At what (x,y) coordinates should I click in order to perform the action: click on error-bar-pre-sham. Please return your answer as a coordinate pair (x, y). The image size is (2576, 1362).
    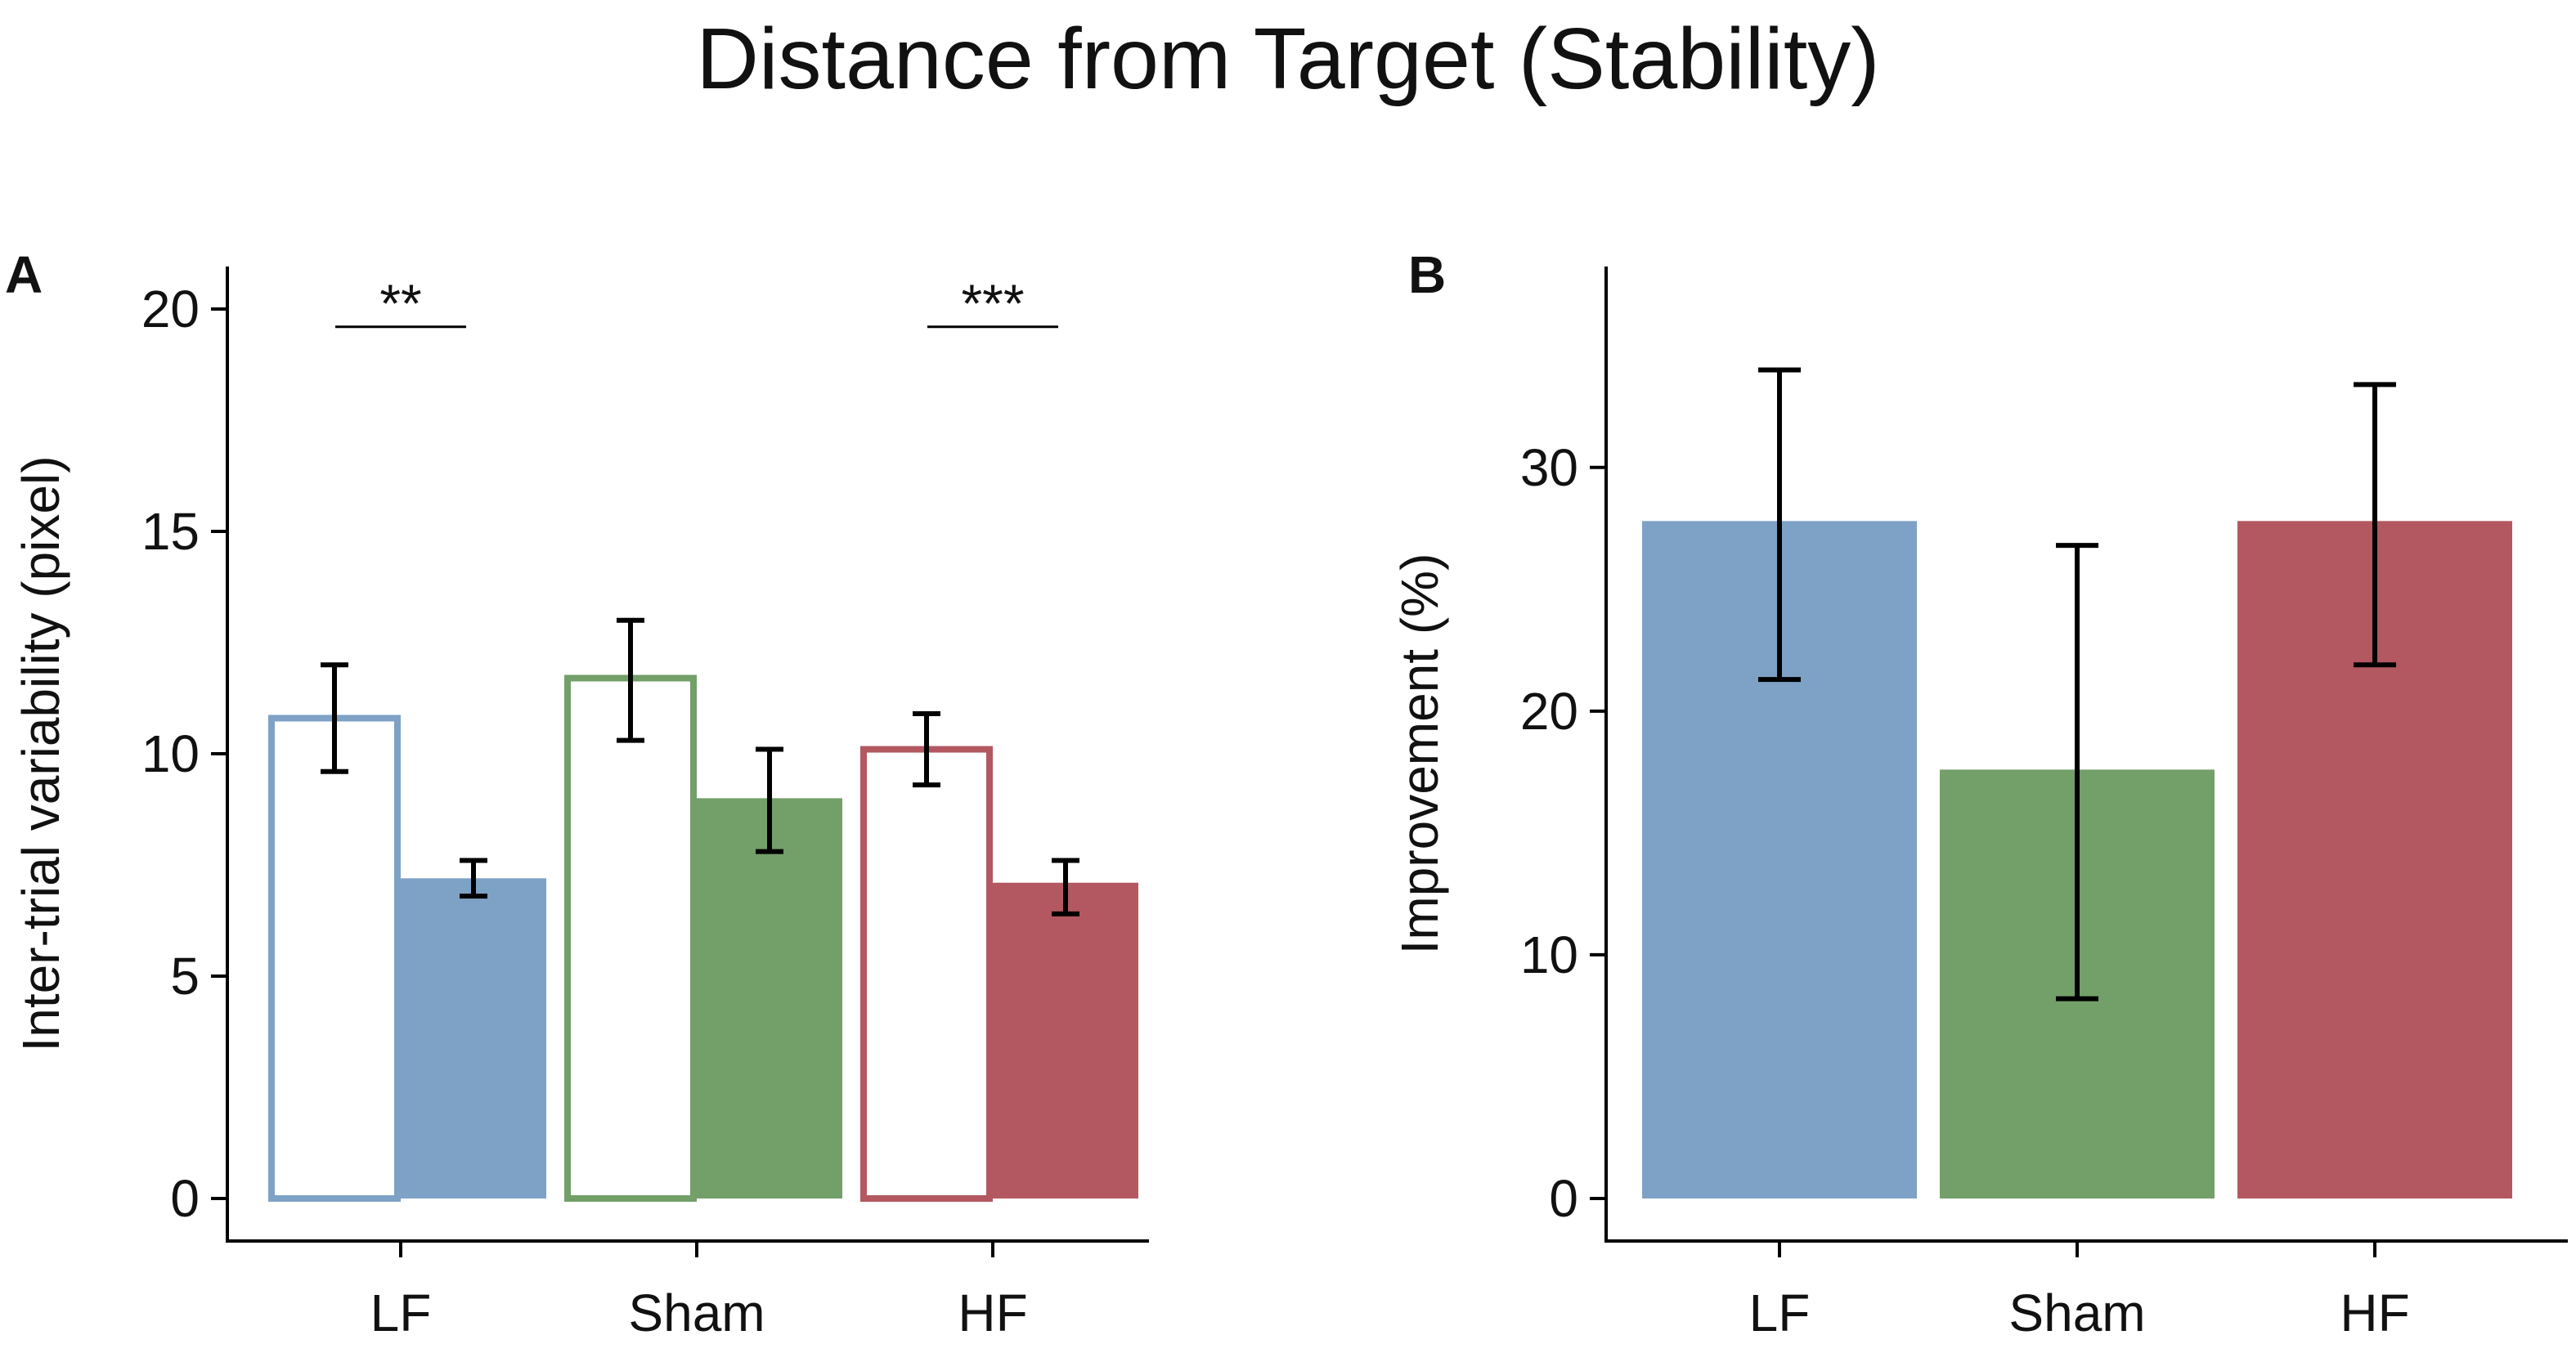
    Looking at the image, I should click on (631, 680).